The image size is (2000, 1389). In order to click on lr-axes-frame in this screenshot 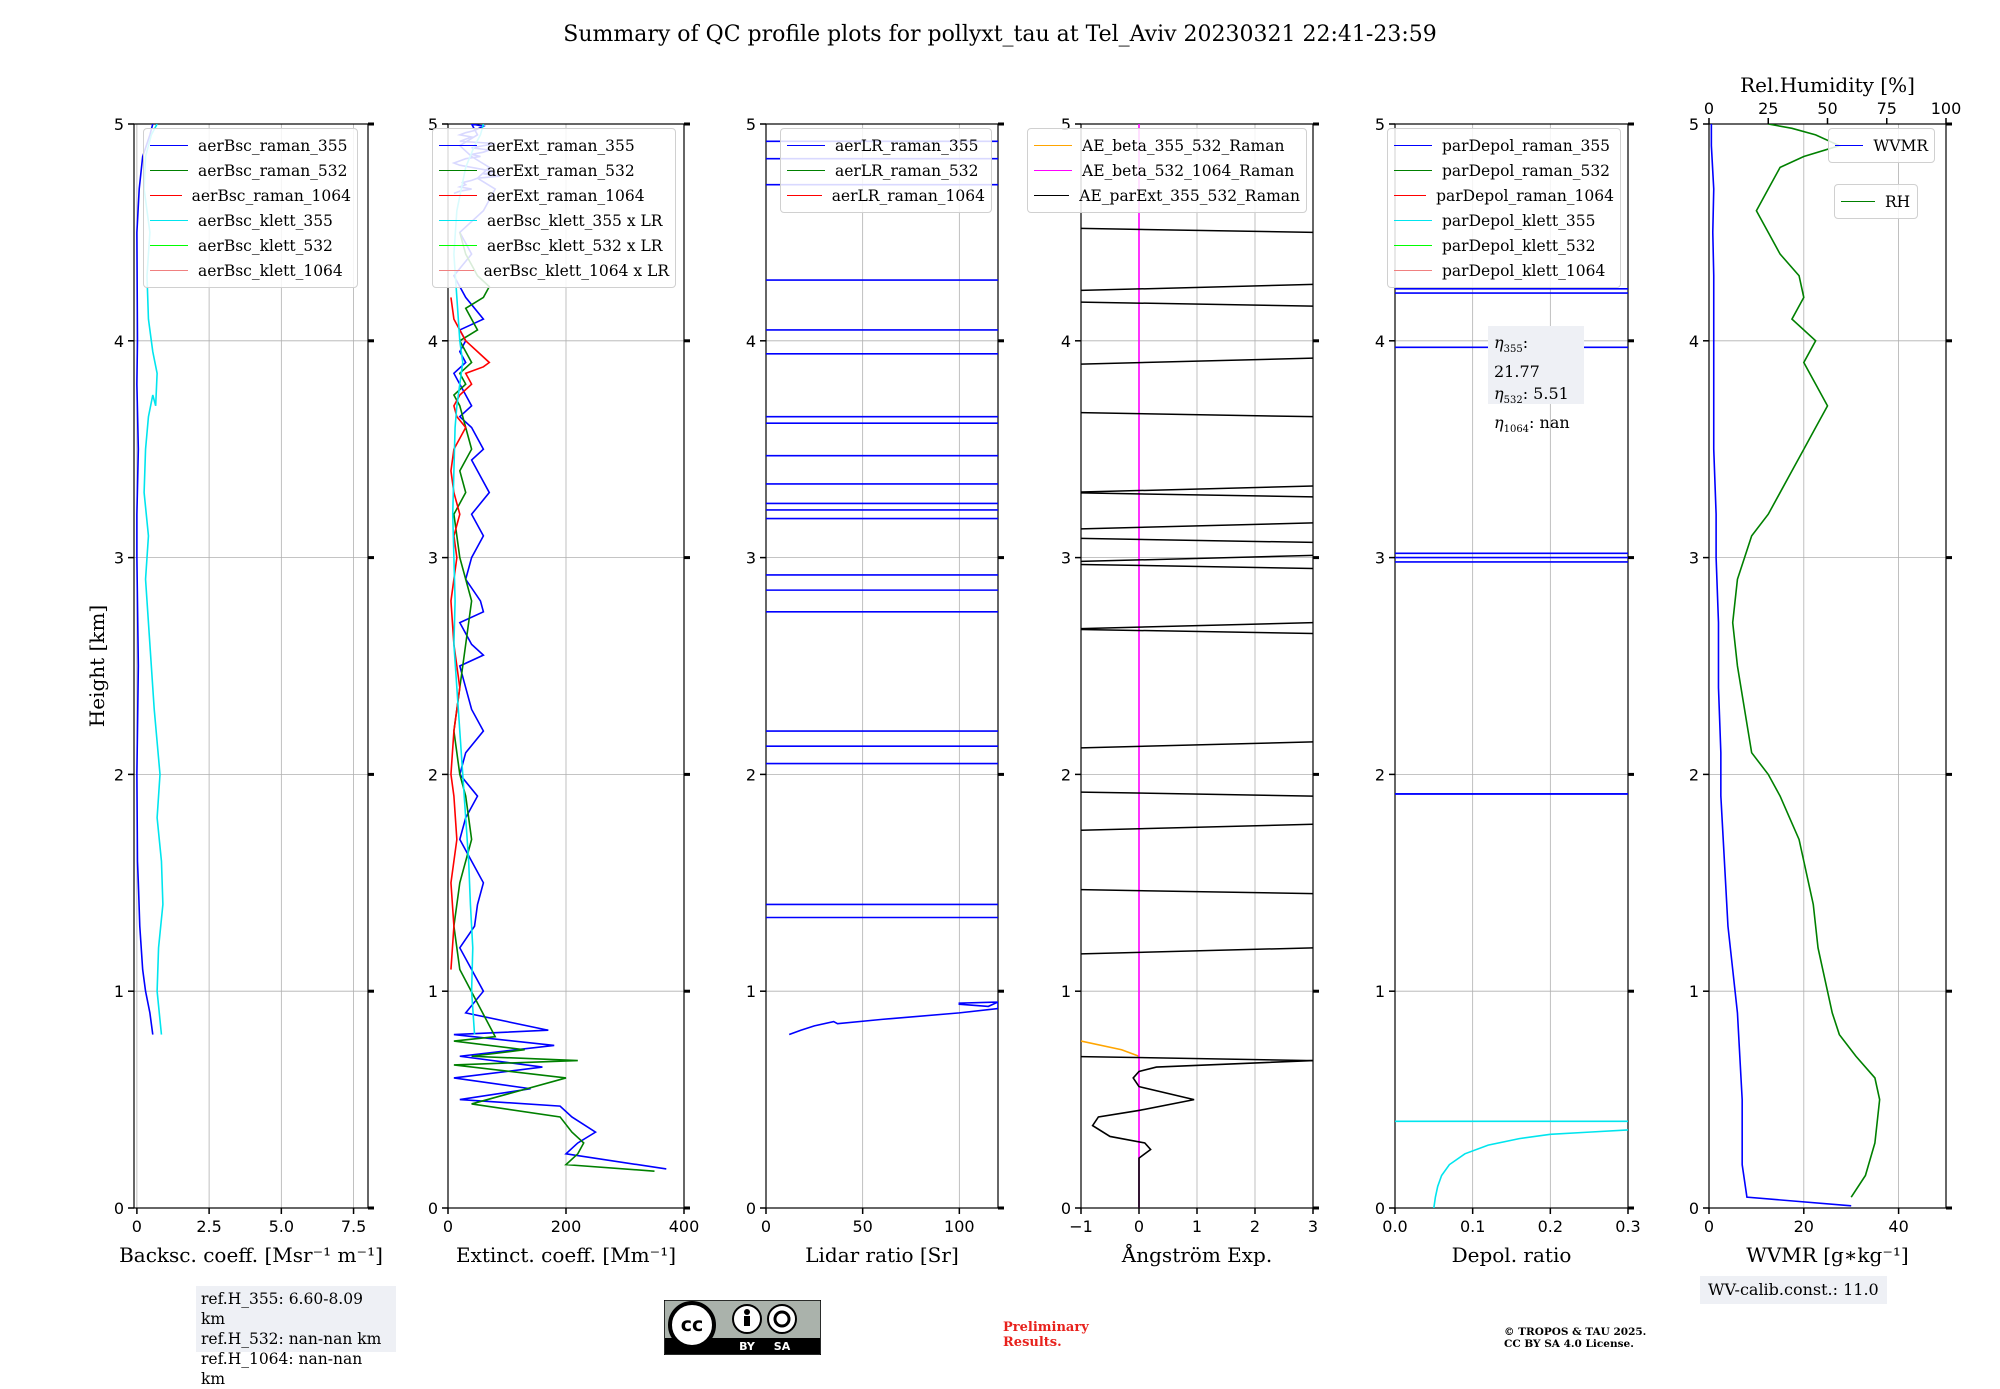, I will do `click(882, 666)`.